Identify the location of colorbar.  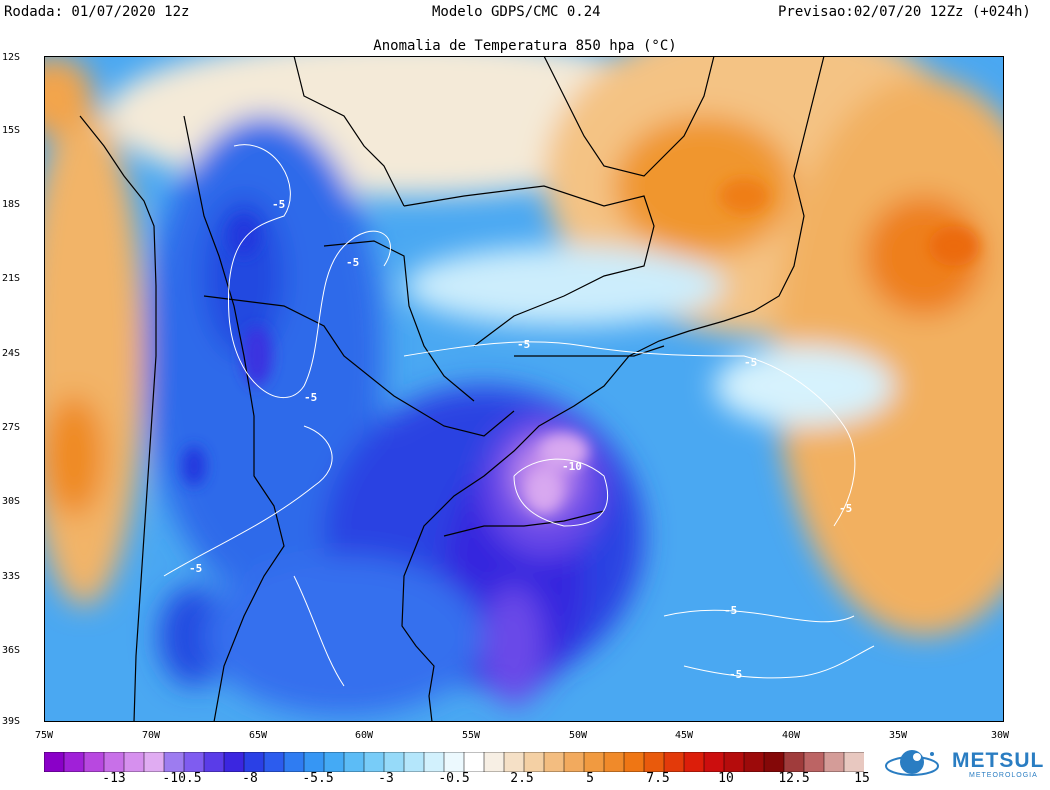
(454, 762).